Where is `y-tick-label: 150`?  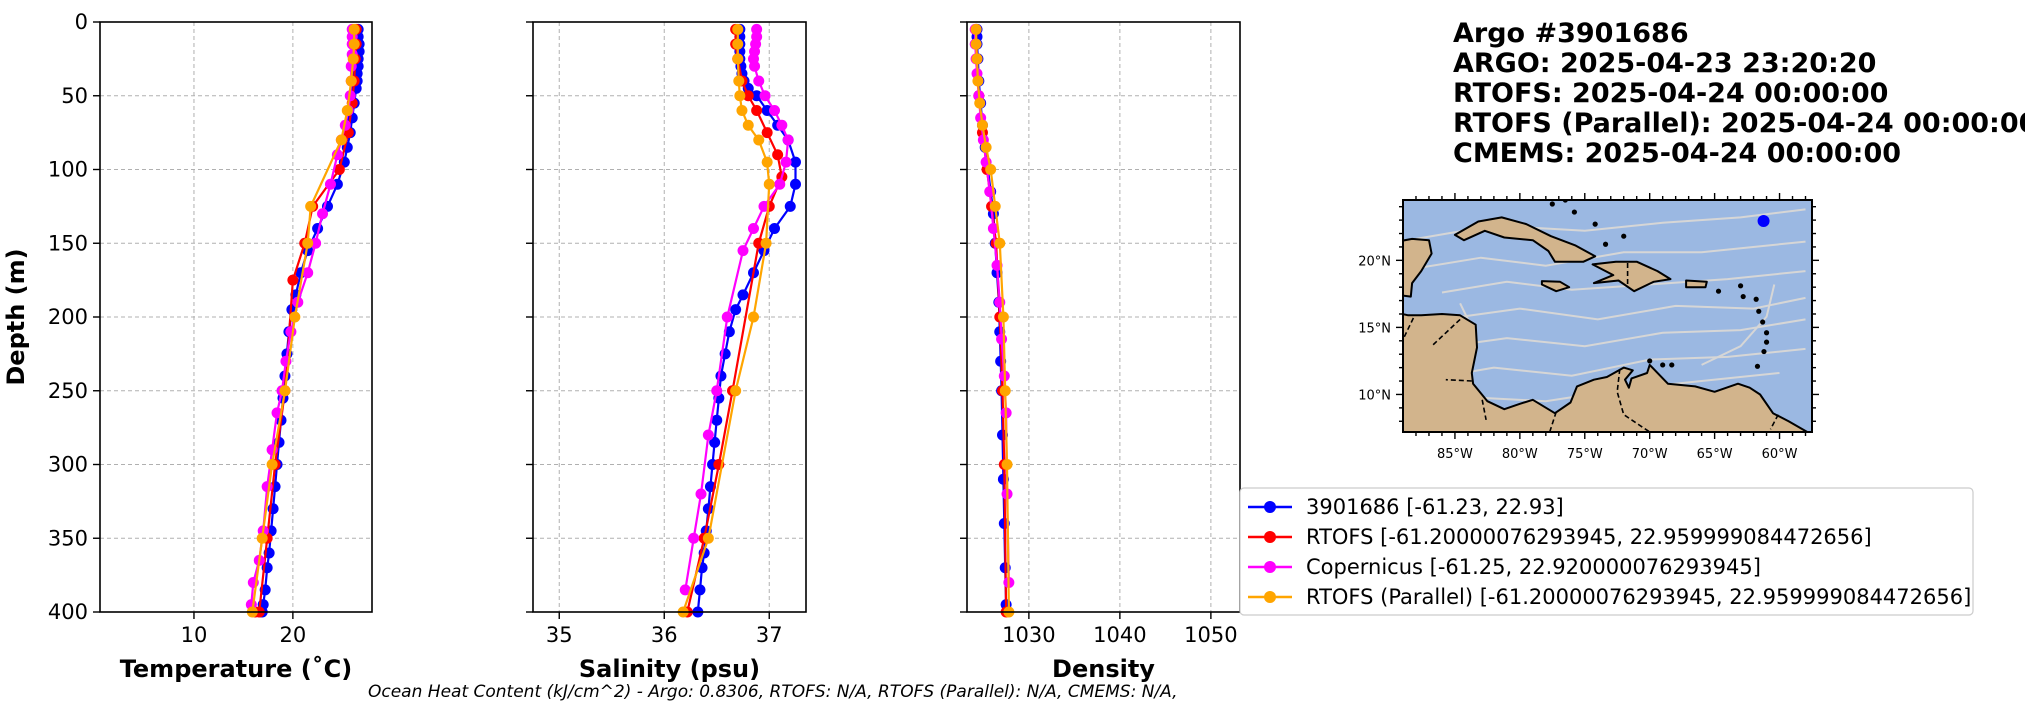
y-tick-label: 150 is located at coordinates (68, 243).